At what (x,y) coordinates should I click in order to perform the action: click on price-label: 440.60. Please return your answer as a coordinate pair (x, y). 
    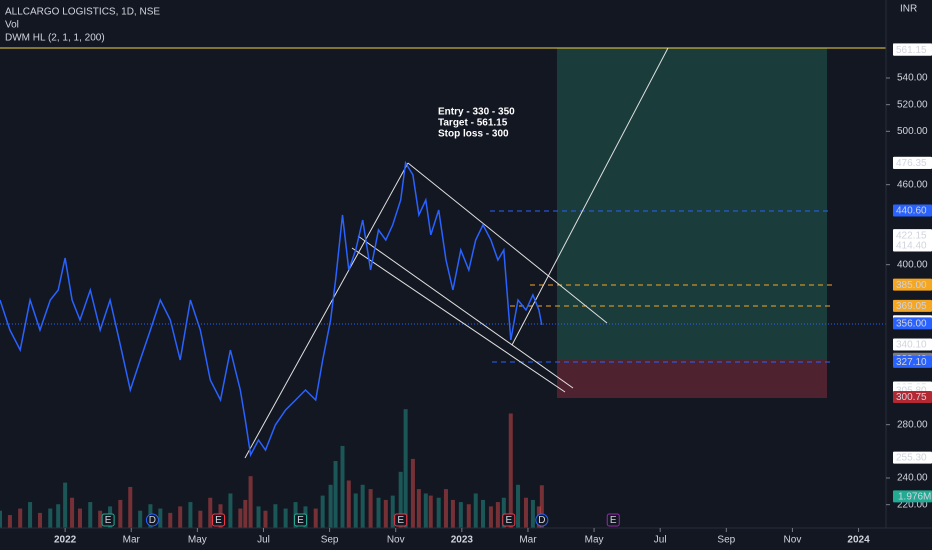
    Looking at the image, I should click on (911, 211).